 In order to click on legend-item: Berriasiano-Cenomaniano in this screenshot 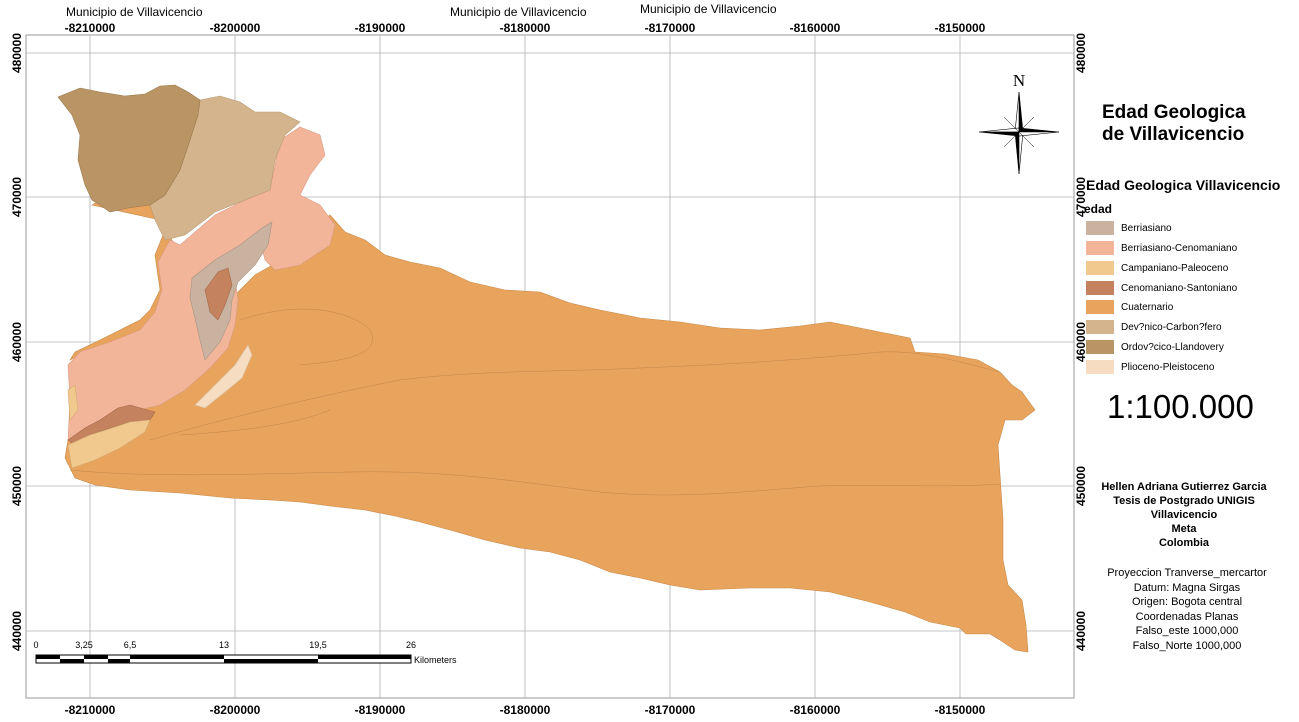, I will do `click(1161, 248)`.